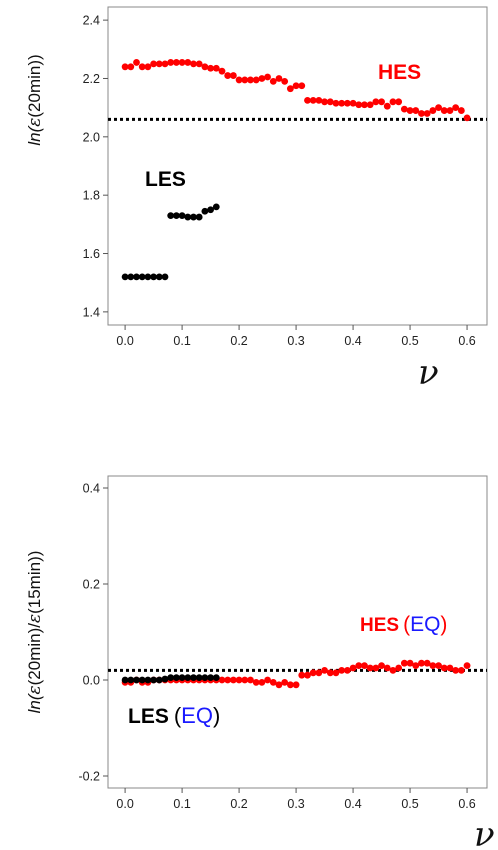  I want to click on x-tick-label: 0.1, so click(181, 341).